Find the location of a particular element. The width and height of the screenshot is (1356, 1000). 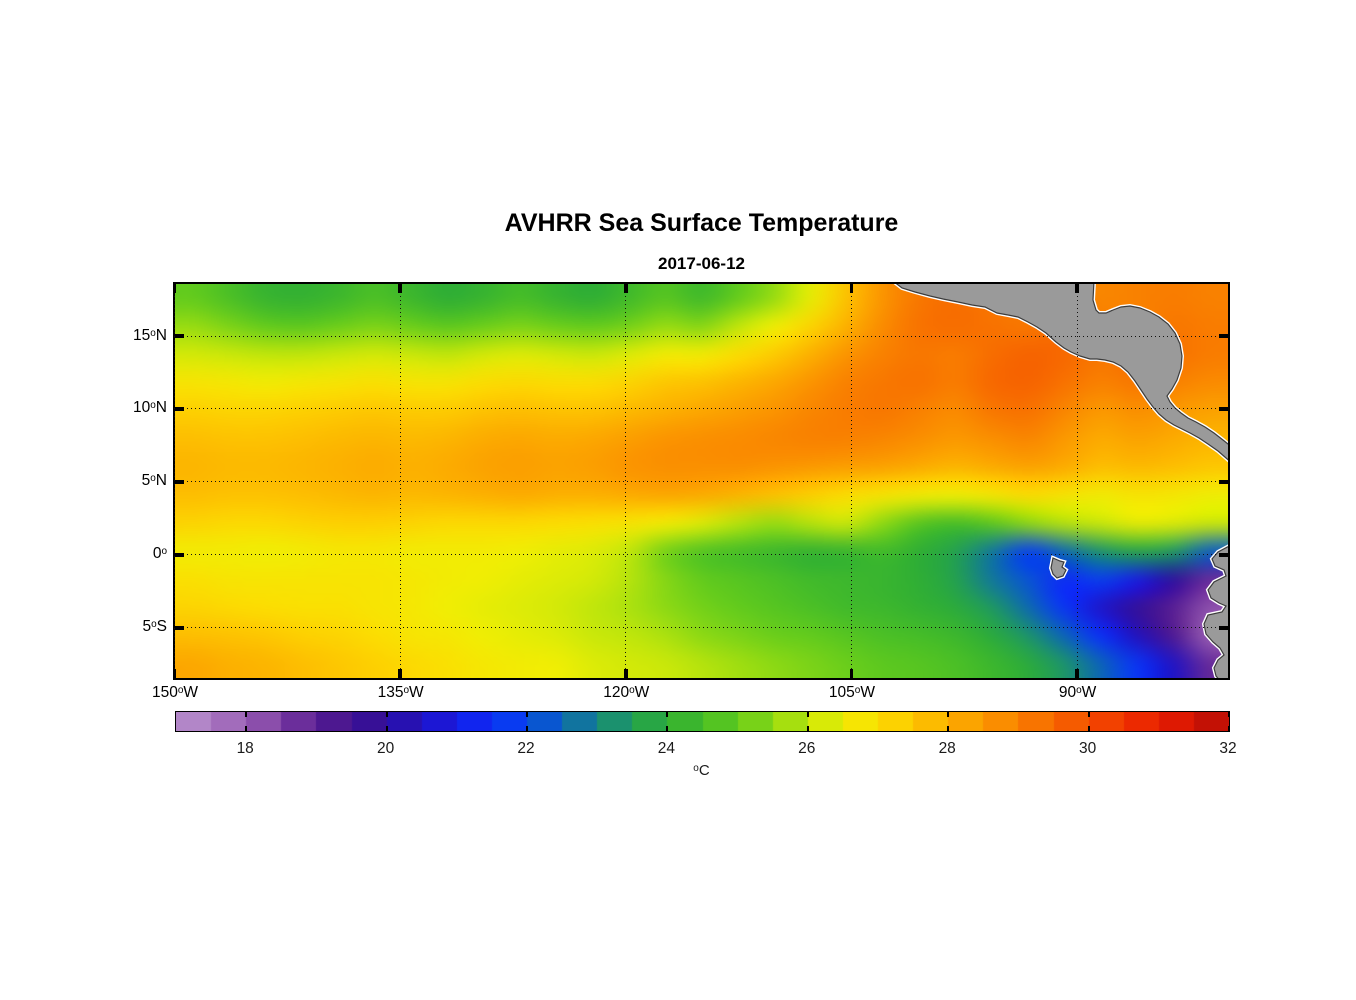

plot-title: AVHRR Sea Surface Temperature is located at coordinates (701, 223).